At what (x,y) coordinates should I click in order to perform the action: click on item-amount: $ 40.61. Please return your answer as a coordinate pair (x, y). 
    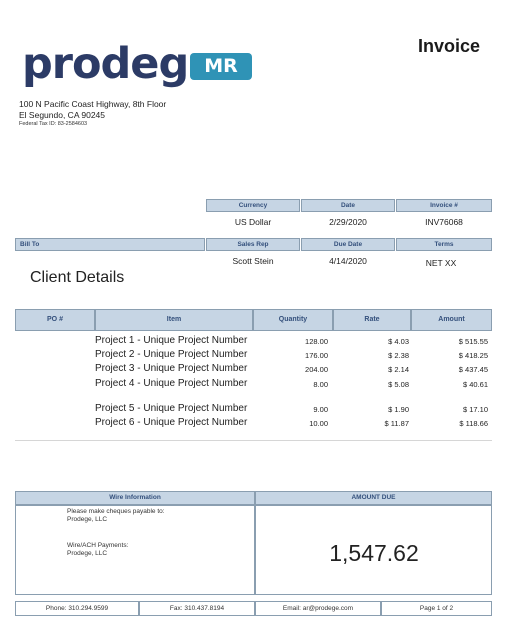
    Looking at the image, I should click on (475, 384).